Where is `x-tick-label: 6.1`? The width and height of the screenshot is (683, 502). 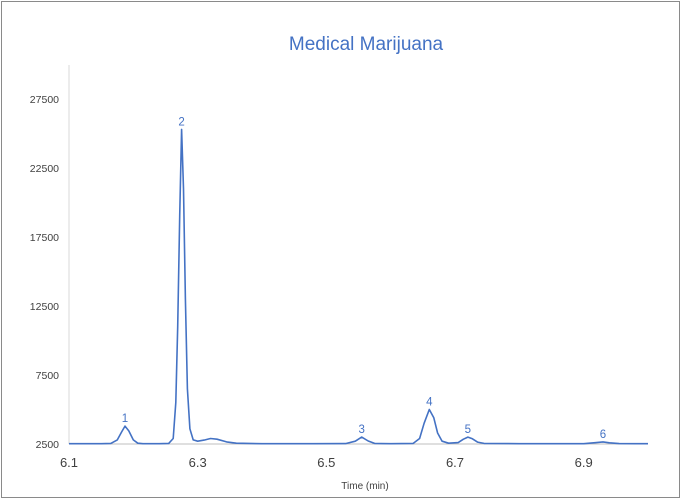 x-tick-label: 6.1 is located at coordinates (69, 462).